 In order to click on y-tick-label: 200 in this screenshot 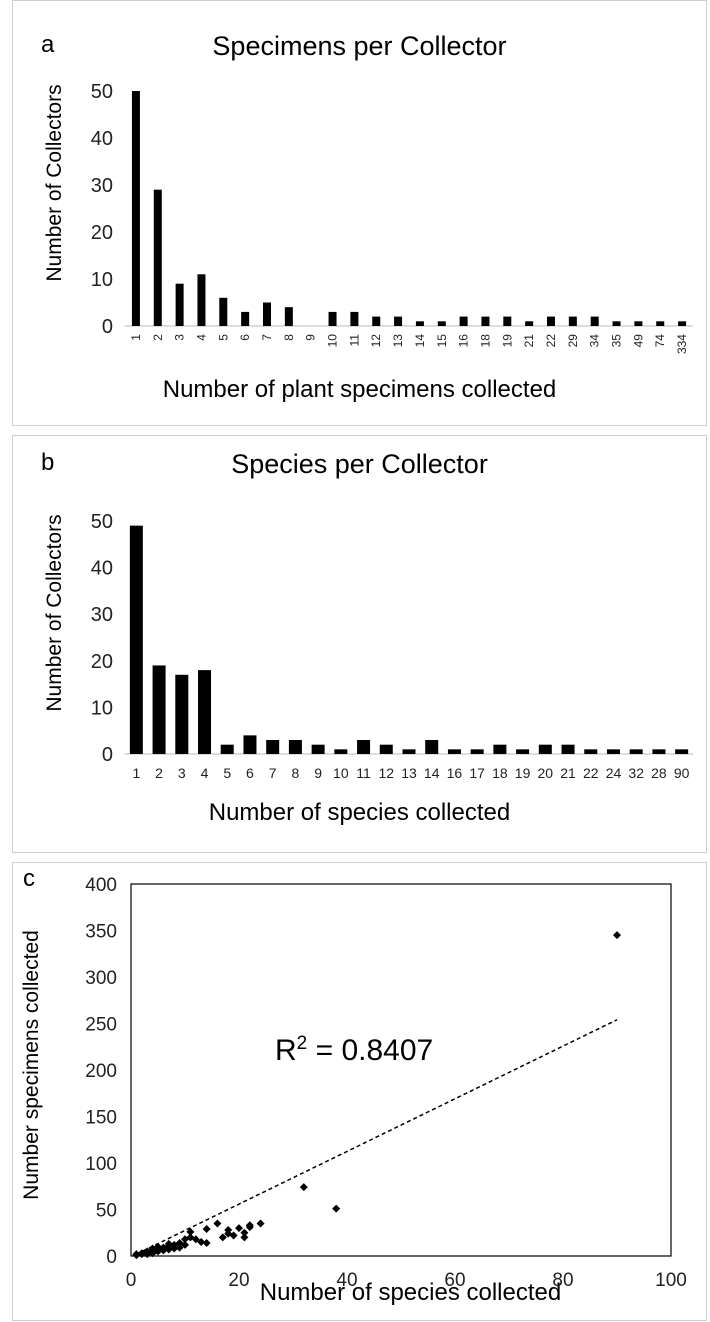, I will do `click(101, 1071)`.